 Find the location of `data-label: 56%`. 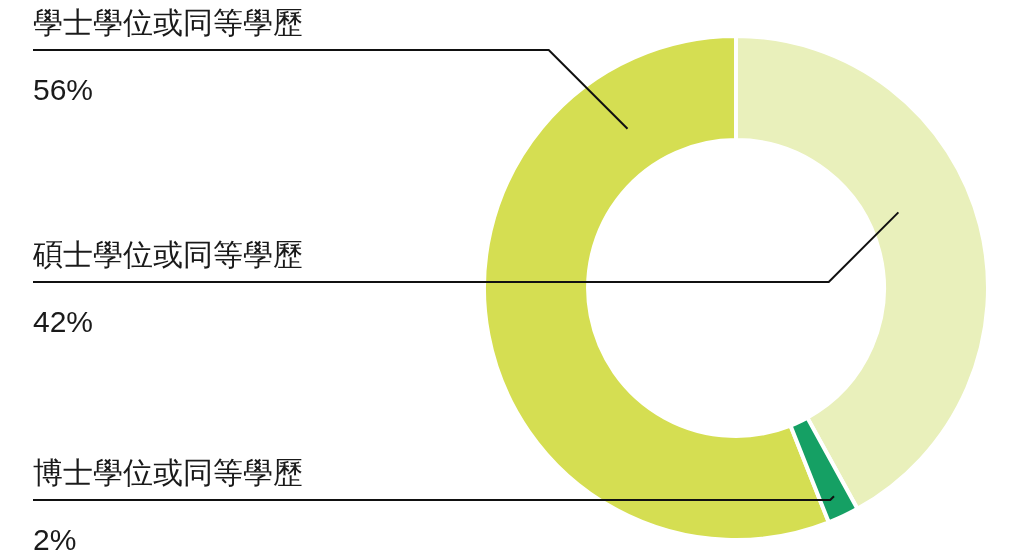

data-label: 56% is located at coordinates (63, 89).